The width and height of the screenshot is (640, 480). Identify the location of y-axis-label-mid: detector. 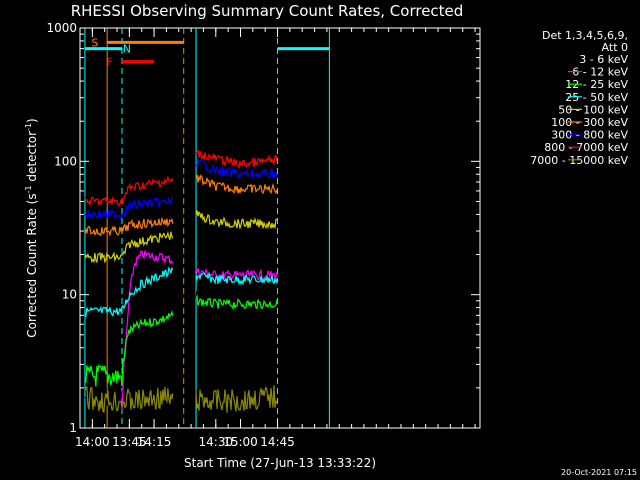
(32, 158).